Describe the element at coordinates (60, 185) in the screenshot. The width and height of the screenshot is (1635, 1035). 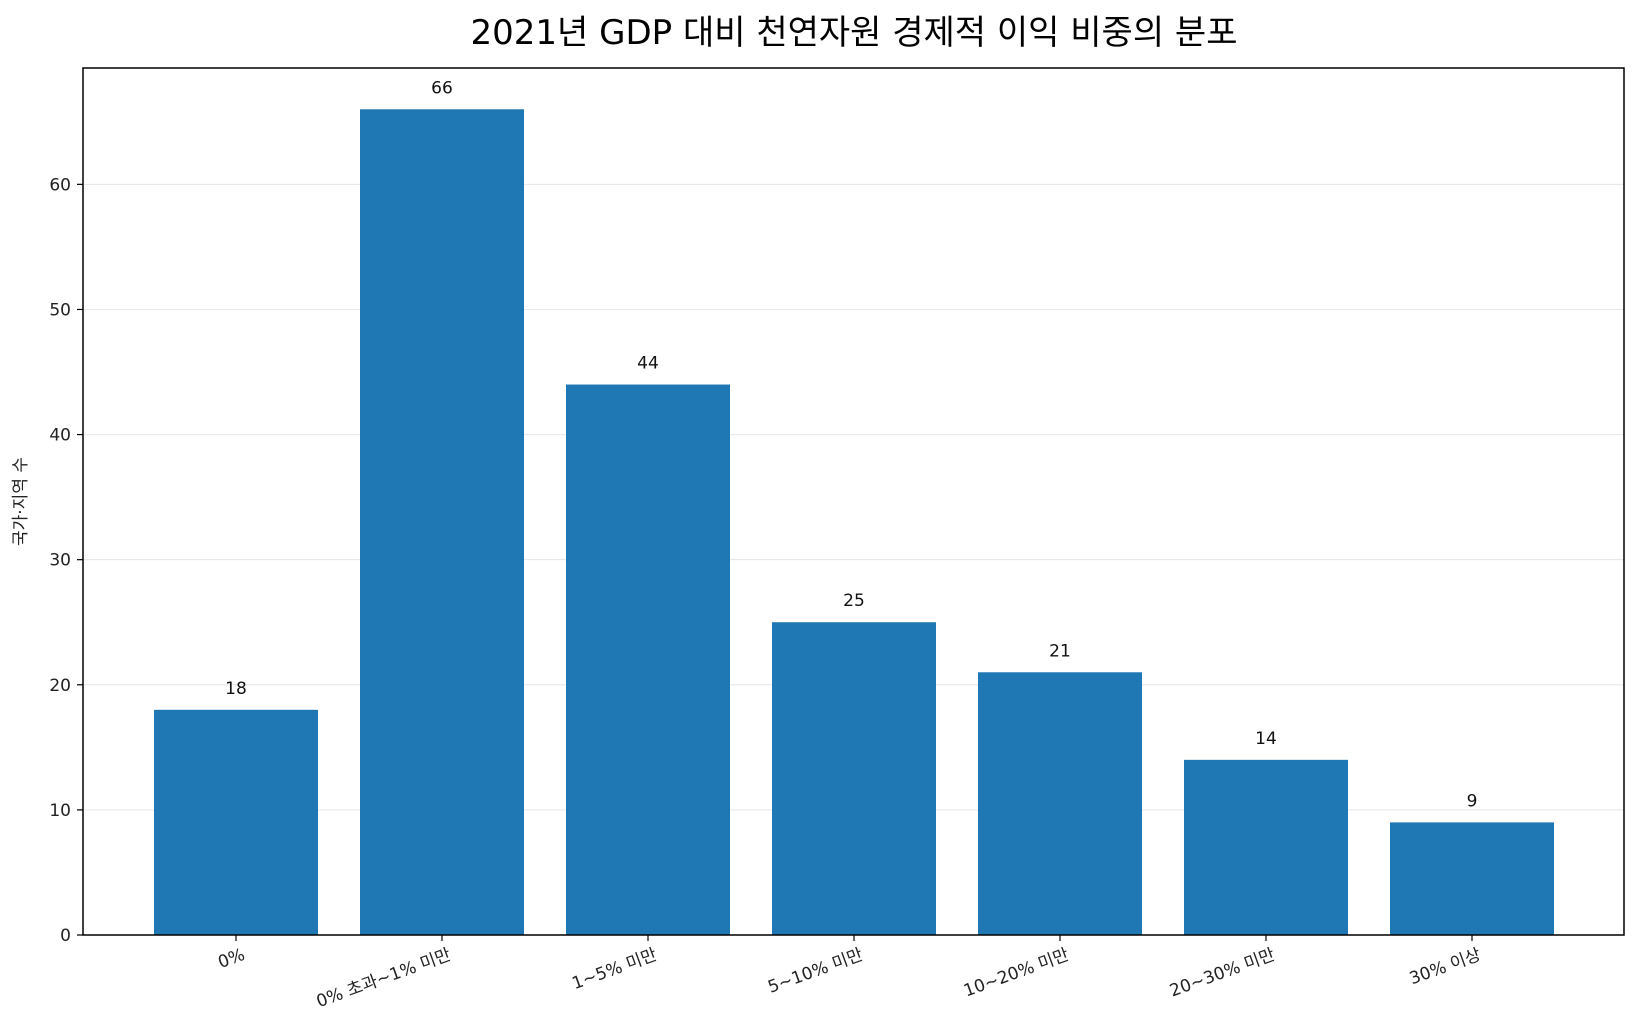
I see `y-tick-label: 60` at that location.